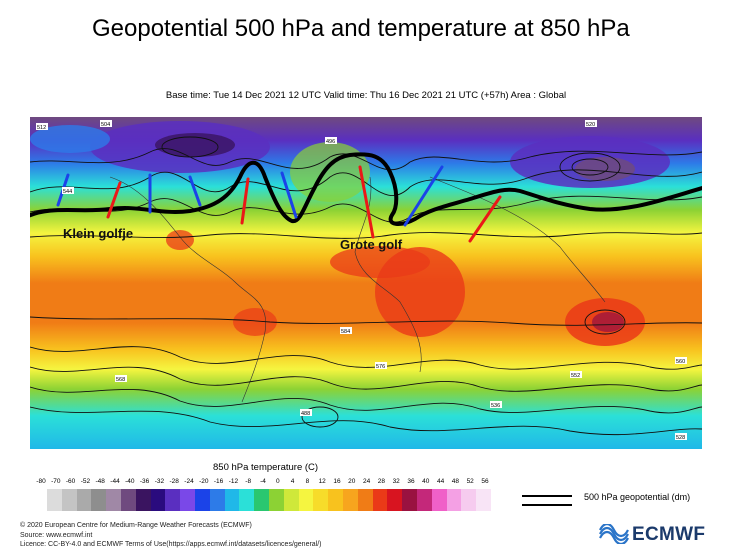 The width and height of the screenshot is (732, 557). I want to click on legend-tick-label: 24, so click(366, 481).